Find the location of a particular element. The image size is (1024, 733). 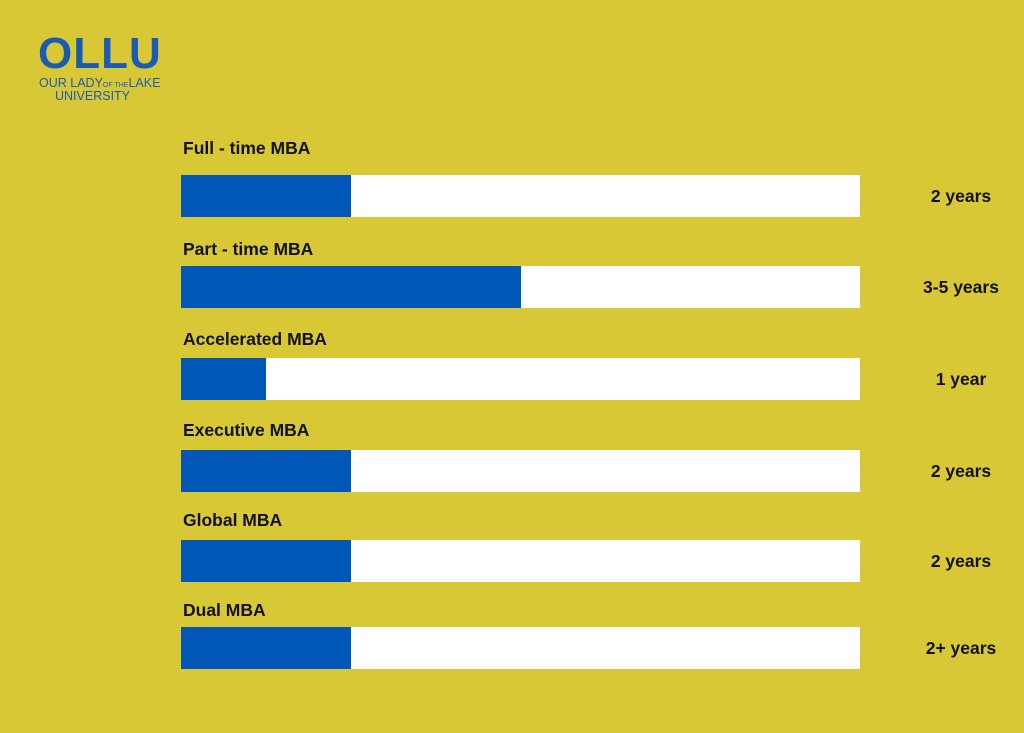

category-label: Dual MBA is located at coordinates (224, 610).